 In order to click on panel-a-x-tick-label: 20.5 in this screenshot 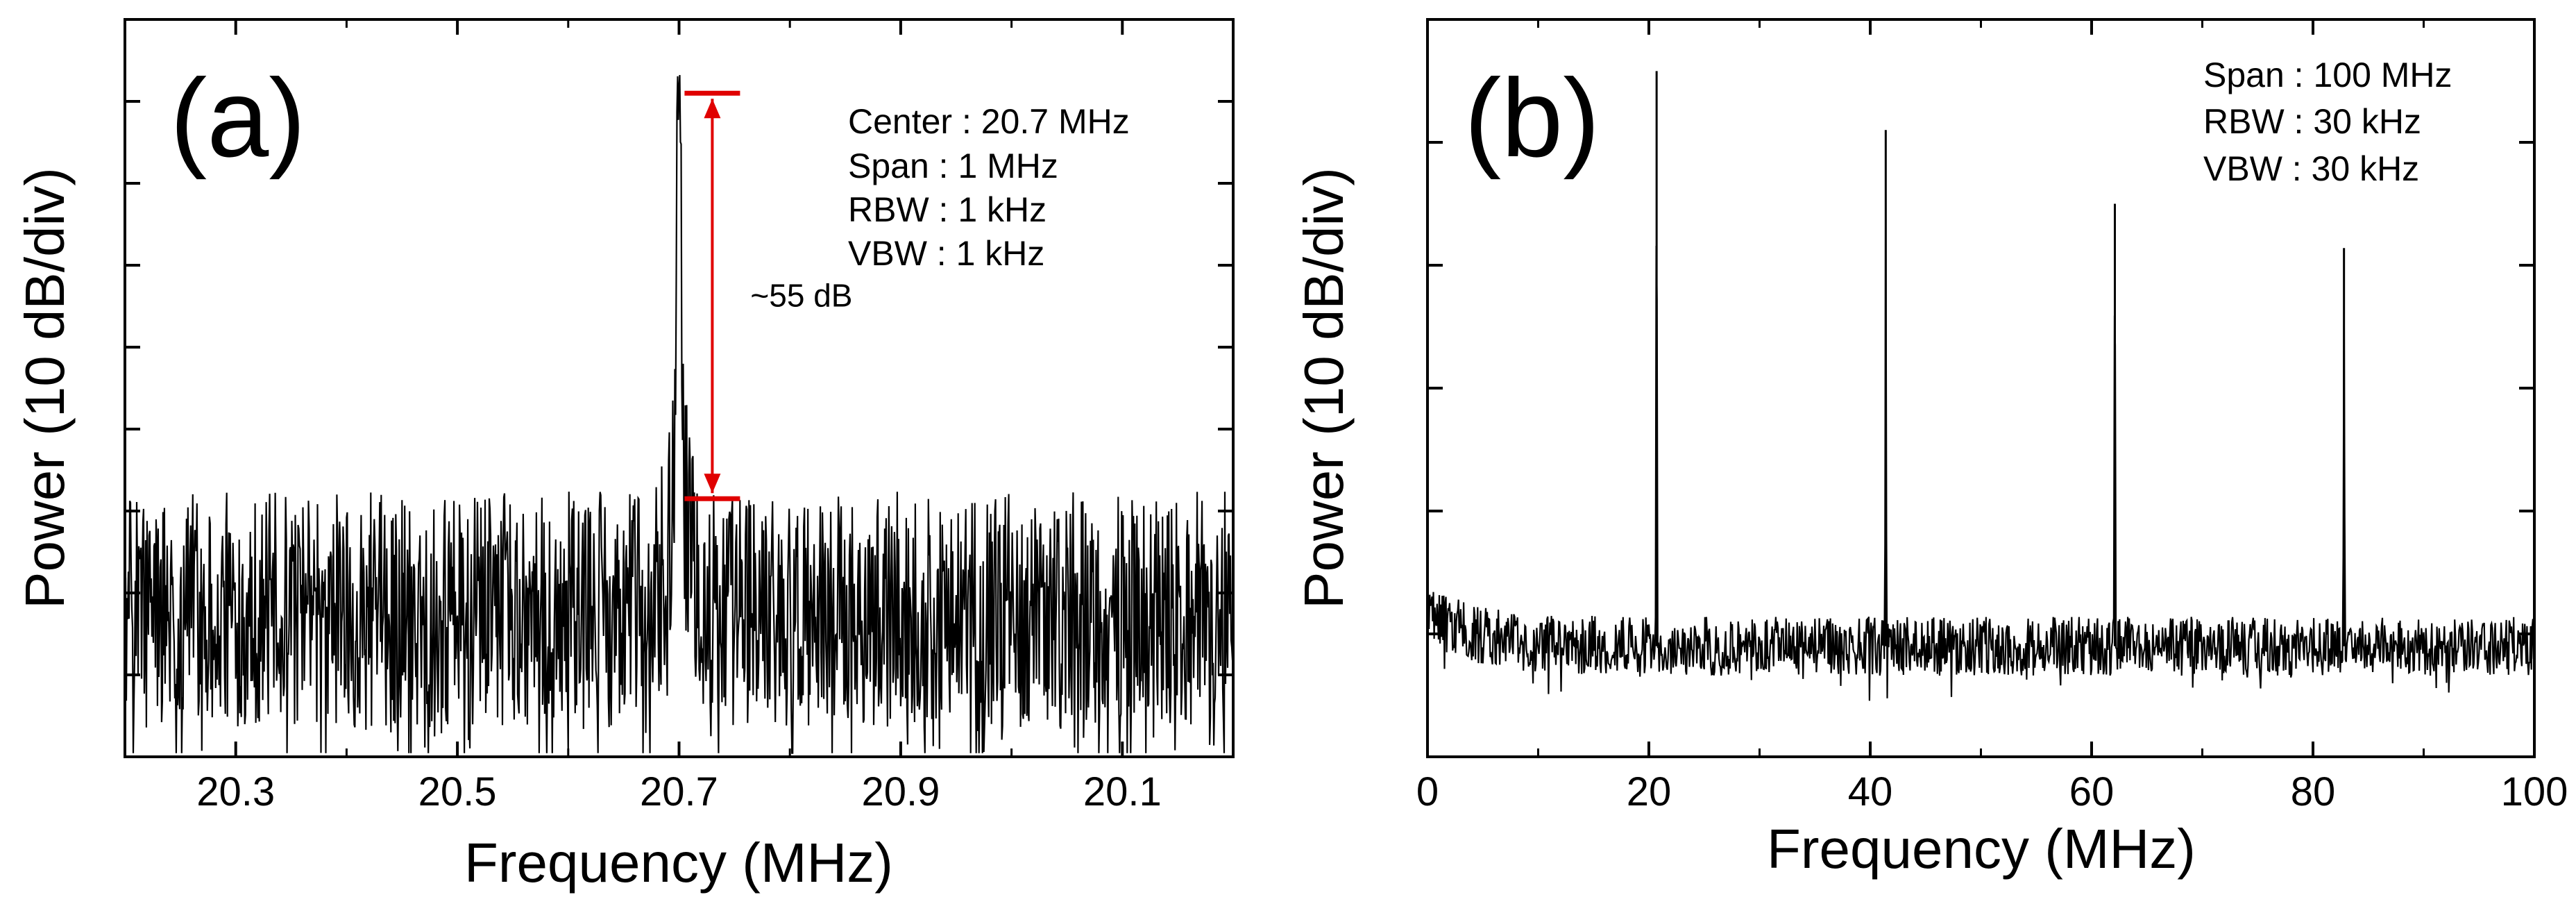, I will do `click(458, 791)`.